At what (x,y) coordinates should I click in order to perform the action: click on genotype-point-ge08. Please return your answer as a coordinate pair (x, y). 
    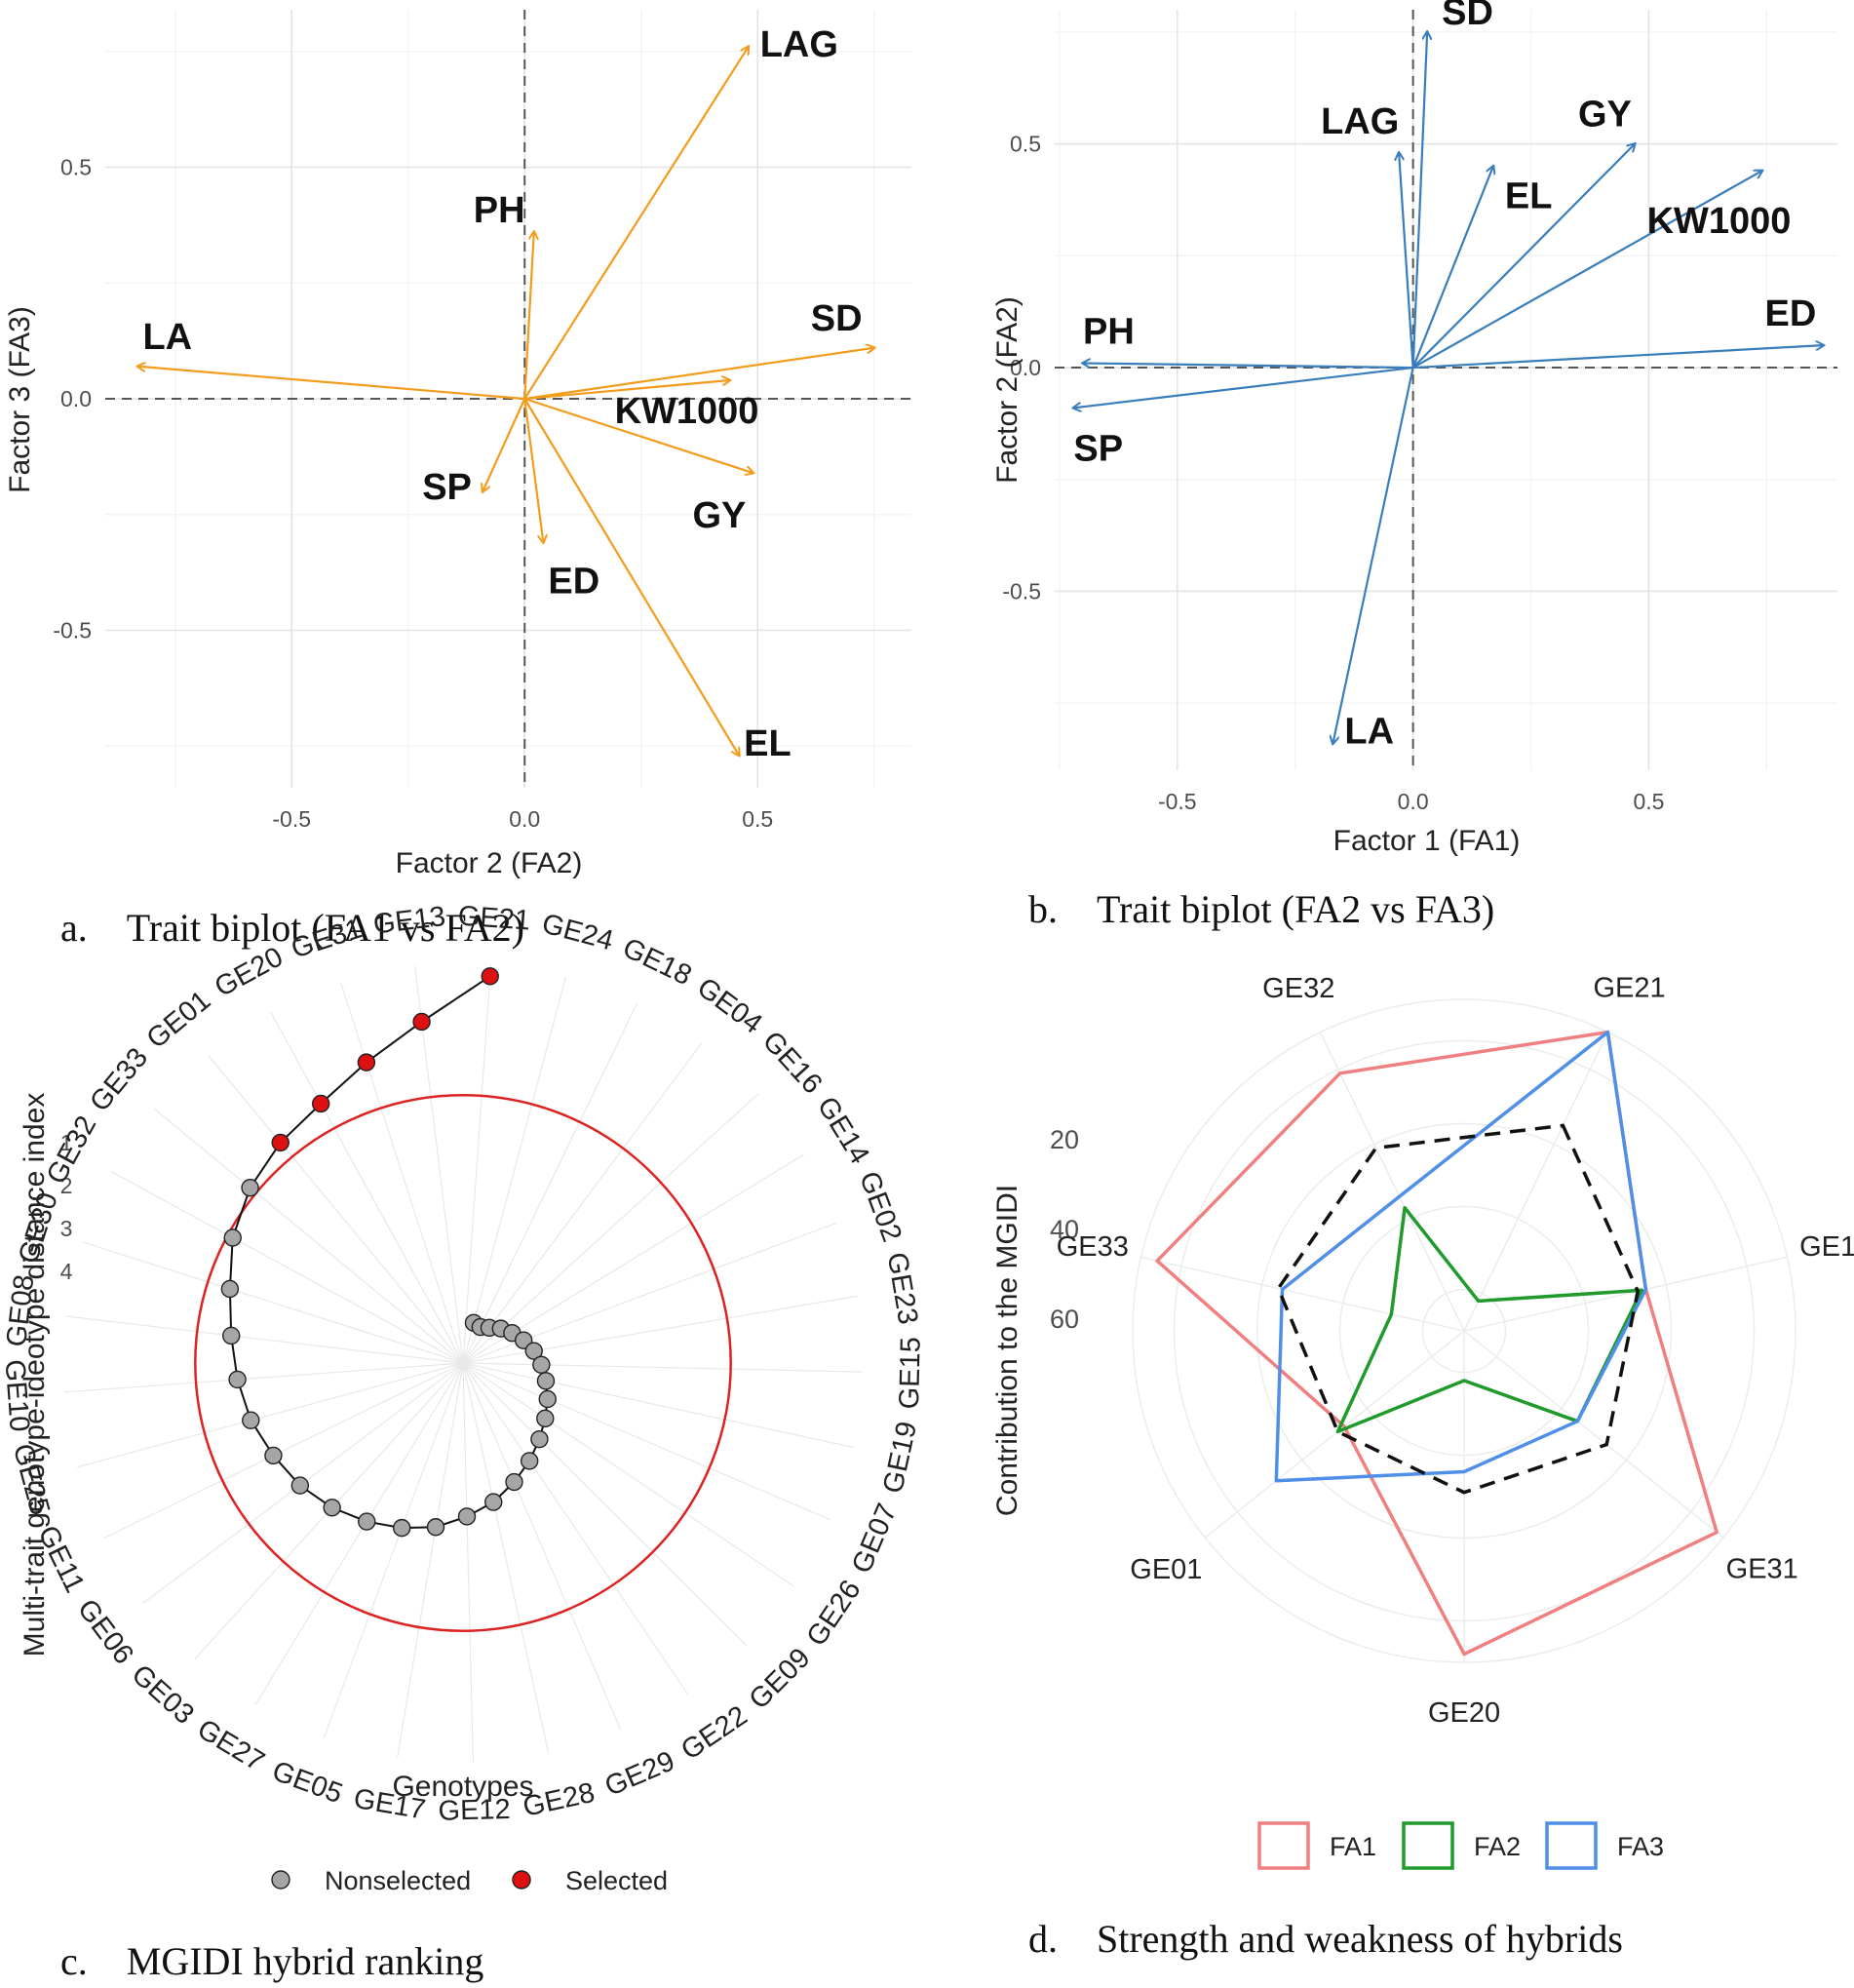
    Looking at the image, I should click on (231, 1335).